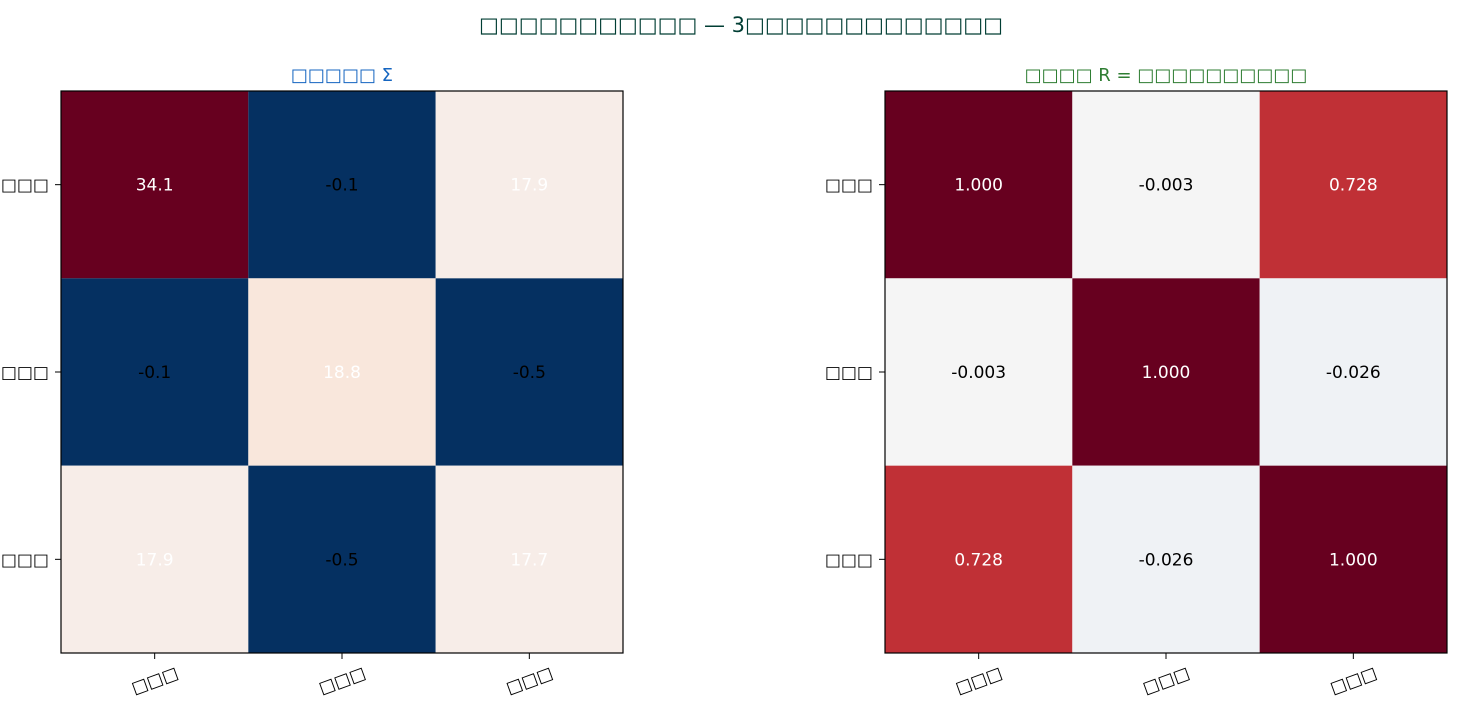 This screenshot has height=706, width=1460. I want to click on cell-value-label: 17.7, so click(529, 560).